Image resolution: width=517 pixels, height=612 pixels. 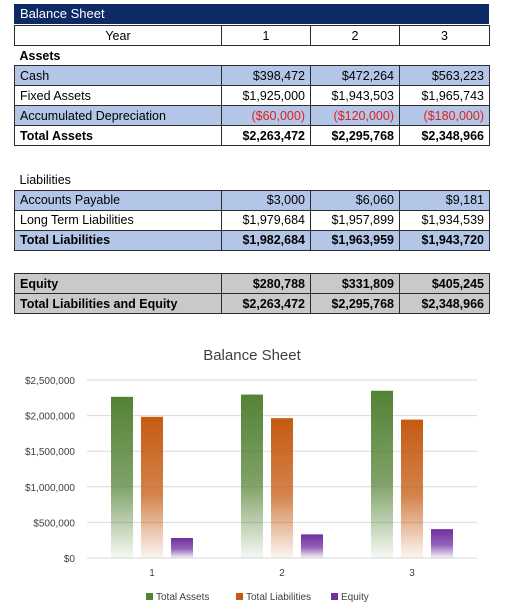 I want to click on table-row: Accounts Payable $3,000 $6,060 $9,181, so click(x=252, y=200).